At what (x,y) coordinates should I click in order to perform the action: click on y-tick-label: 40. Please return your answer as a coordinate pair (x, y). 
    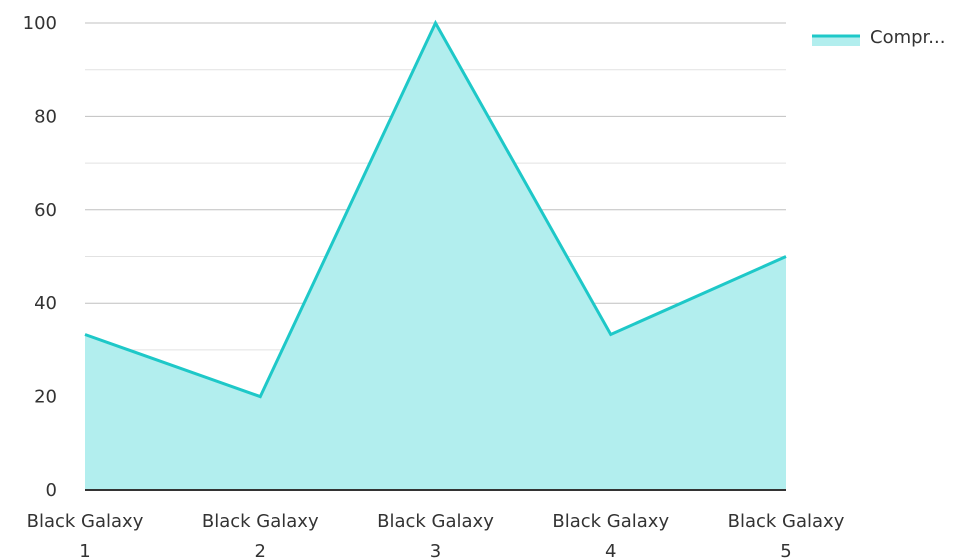
    Looking at the image, I should click on (45, 303).